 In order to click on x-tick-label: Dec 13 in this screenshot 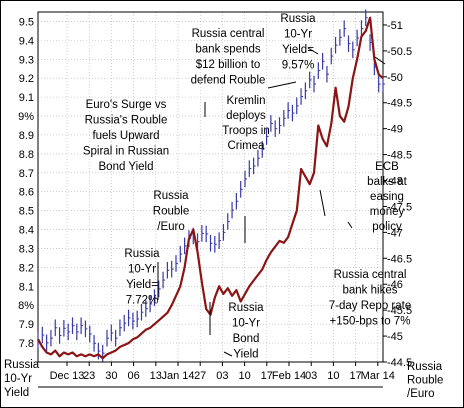, I will do `click(67, 376)`.